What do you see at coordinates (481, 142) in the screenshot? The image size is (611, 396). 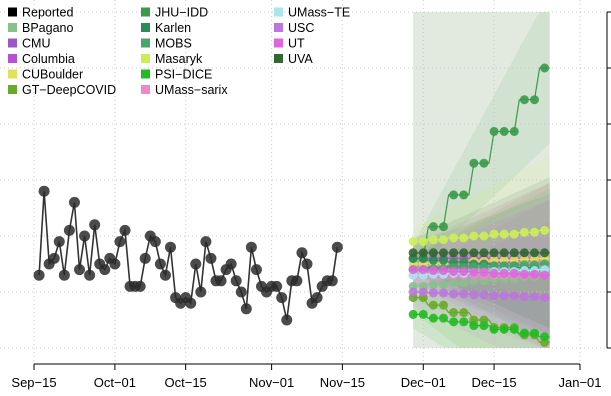 I see `uncertainty-band` at bounding box center [481, 142].